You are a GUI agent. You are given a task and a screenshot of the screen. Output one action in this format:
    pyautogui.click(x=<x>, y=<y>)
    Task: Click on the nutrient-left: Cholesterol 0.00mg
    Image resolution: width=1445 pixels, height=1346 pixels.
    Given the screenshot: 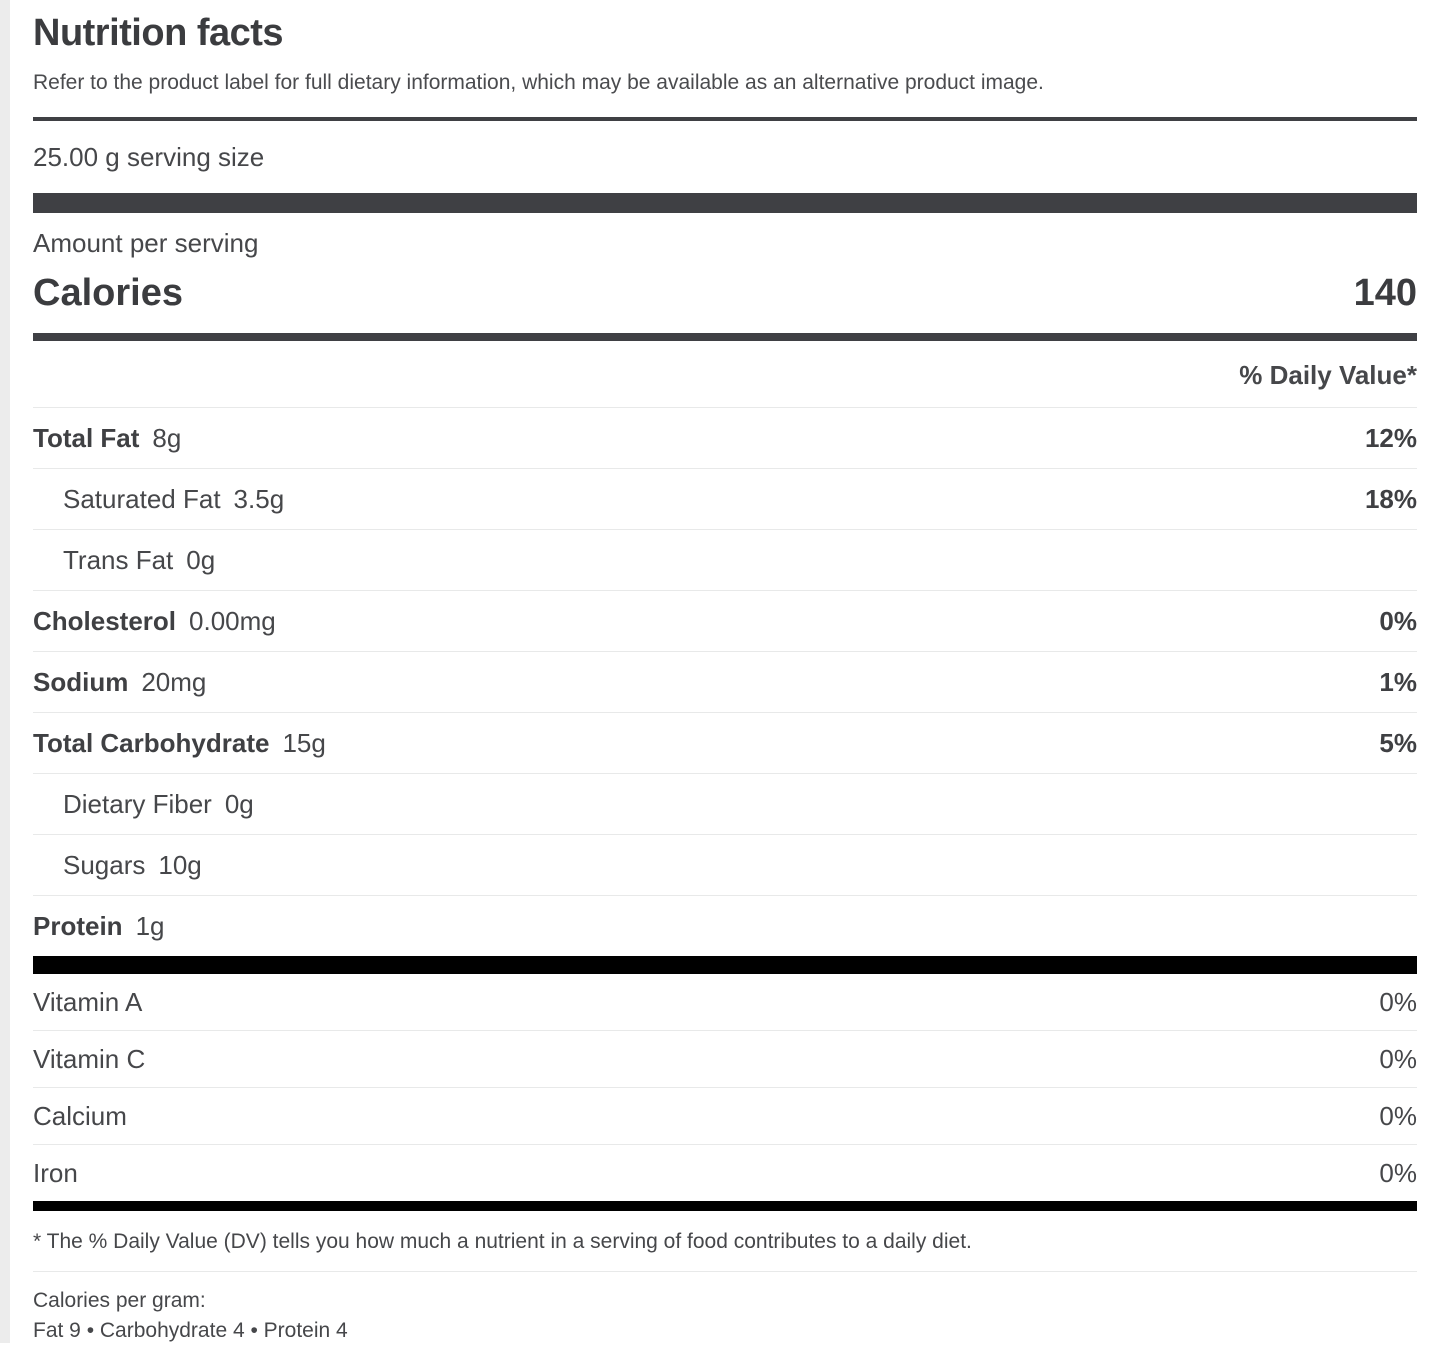 What is the action you would take?
    pyautogui.click(x=154, y=621)
    